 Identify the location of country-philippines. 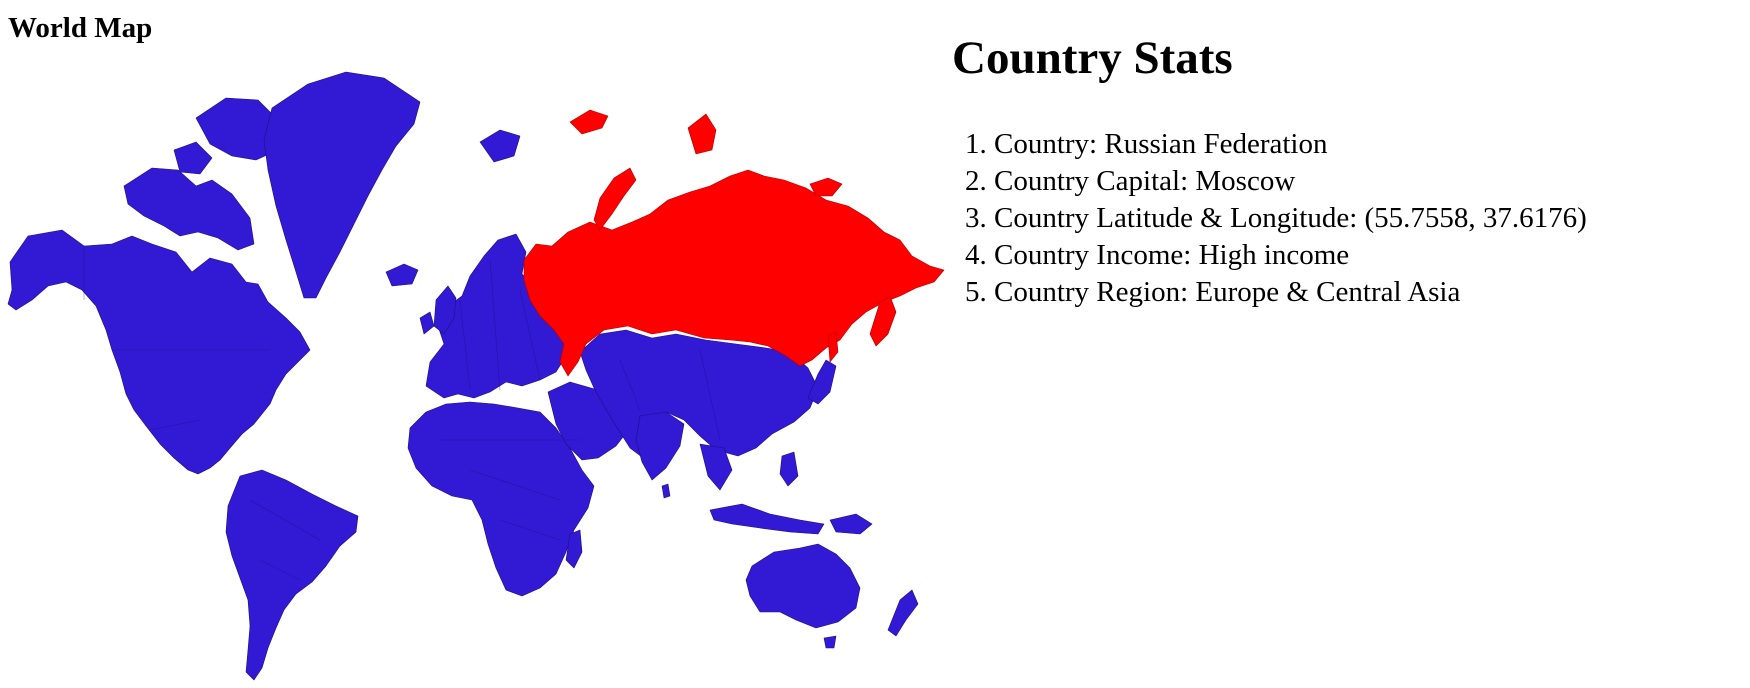
(789, 469).